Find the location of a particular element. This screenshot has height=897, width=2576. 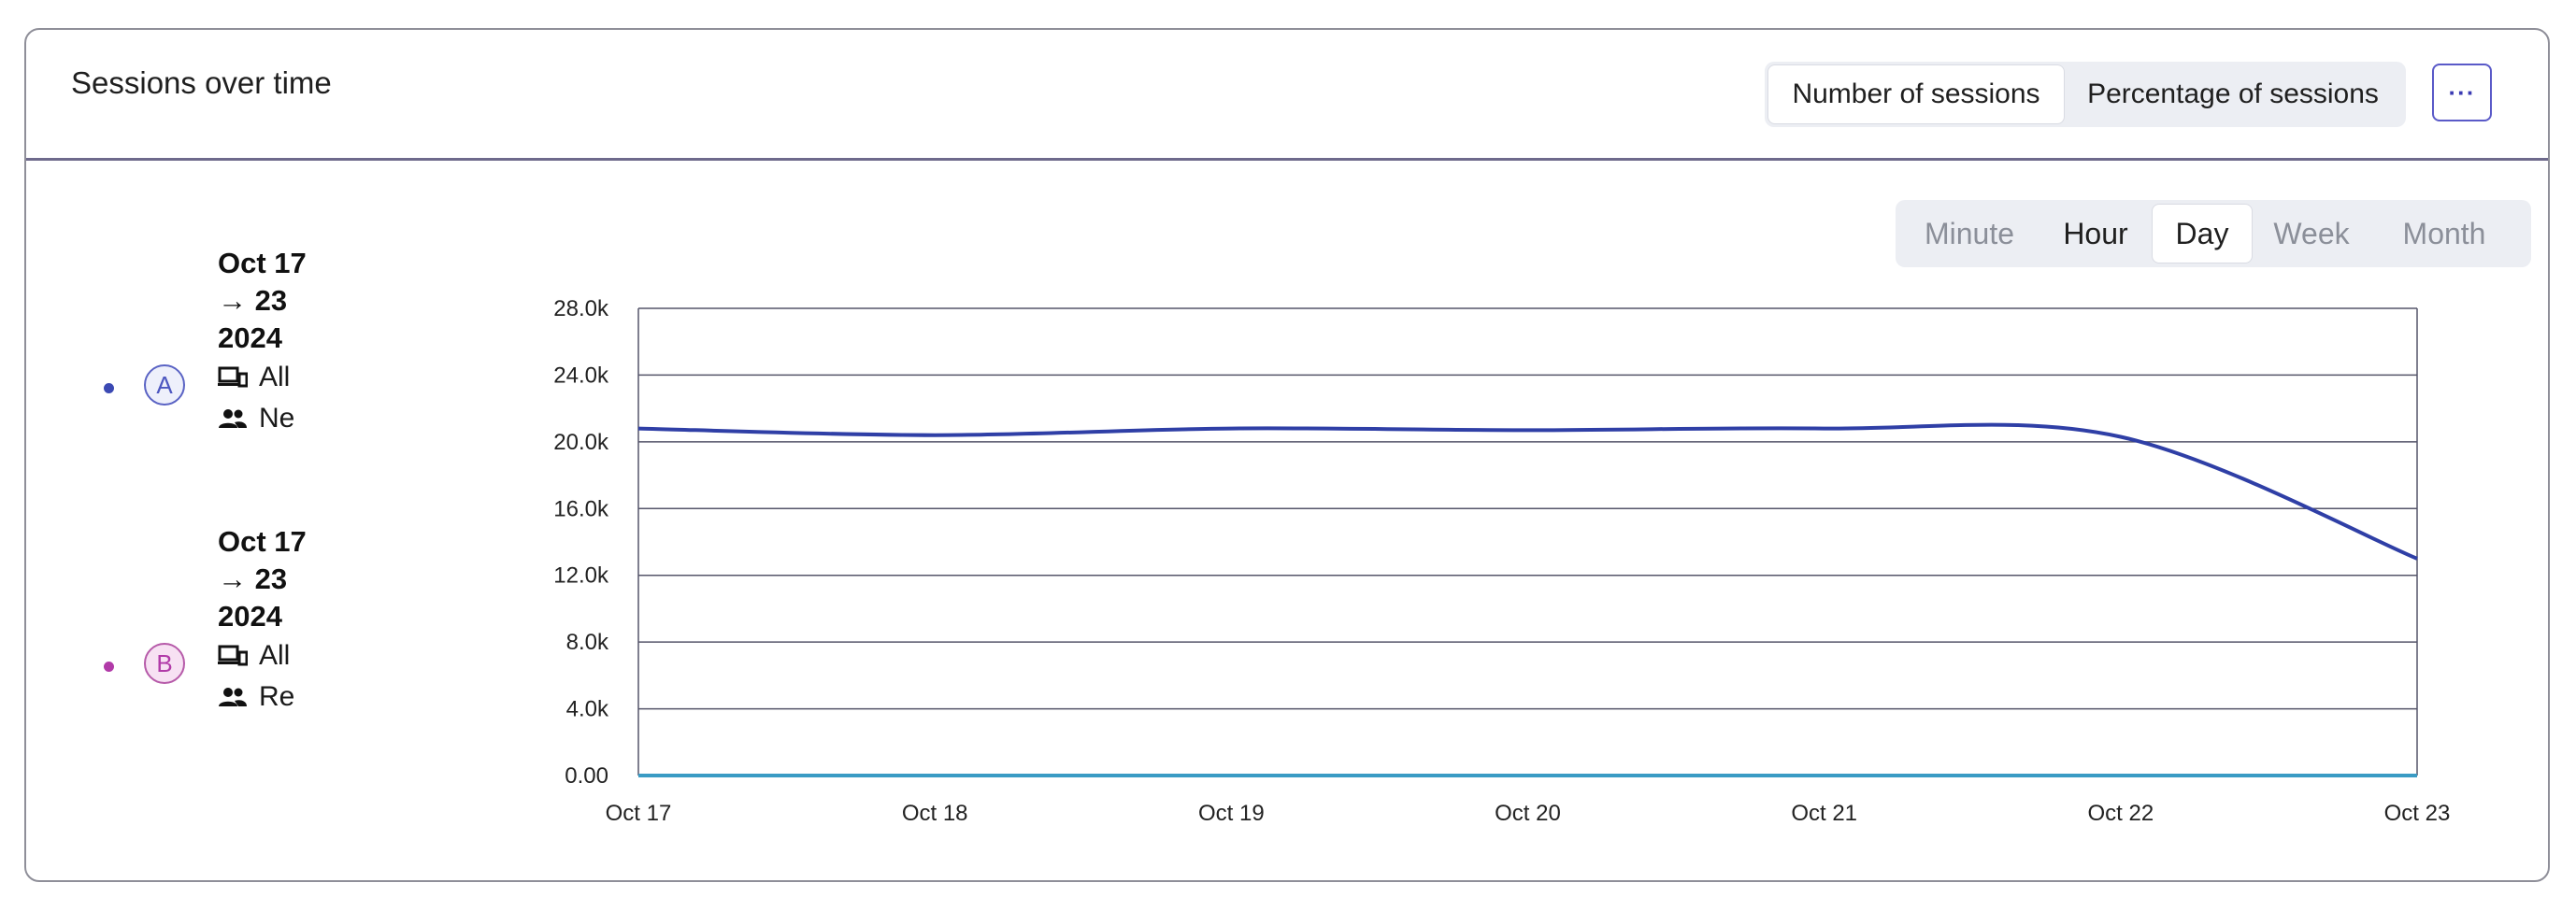

x-tick-label: Oct 22 is located at coordinates (2120, 813).